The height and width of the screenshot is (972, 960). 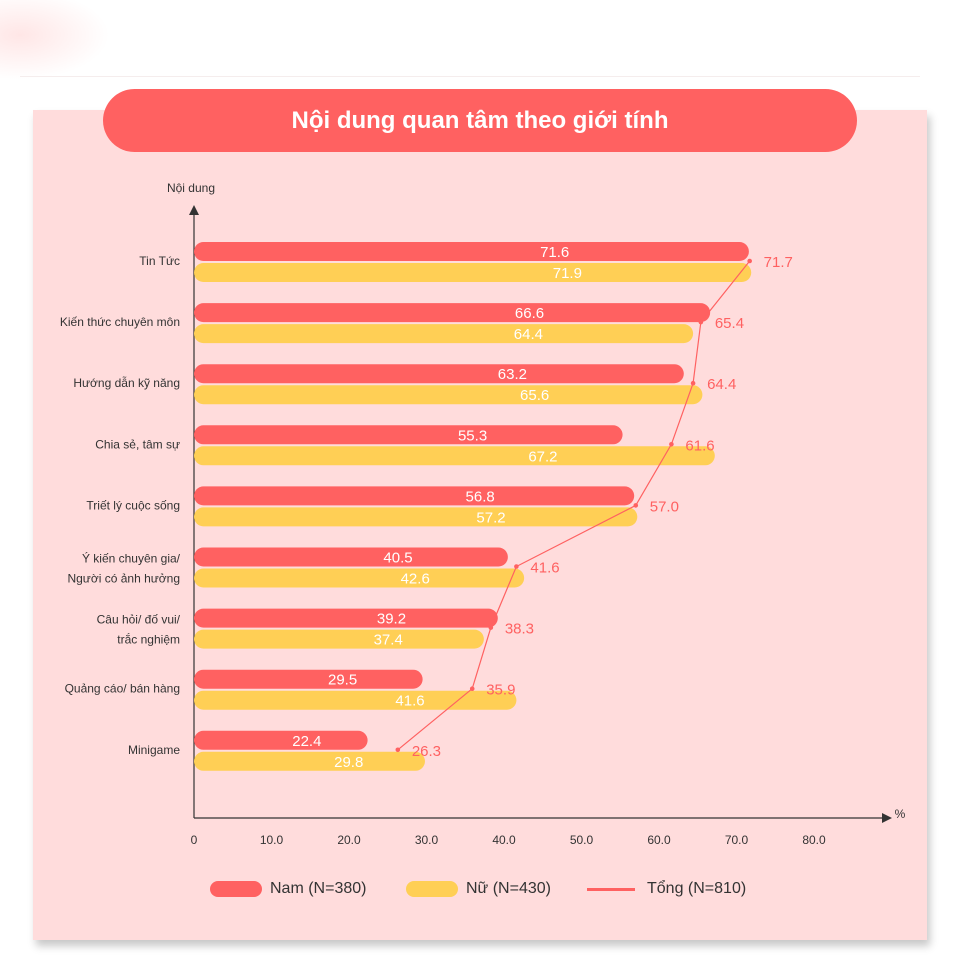 I want to click on line-tong-value-label: 57.0, so click(x=664, y=506).